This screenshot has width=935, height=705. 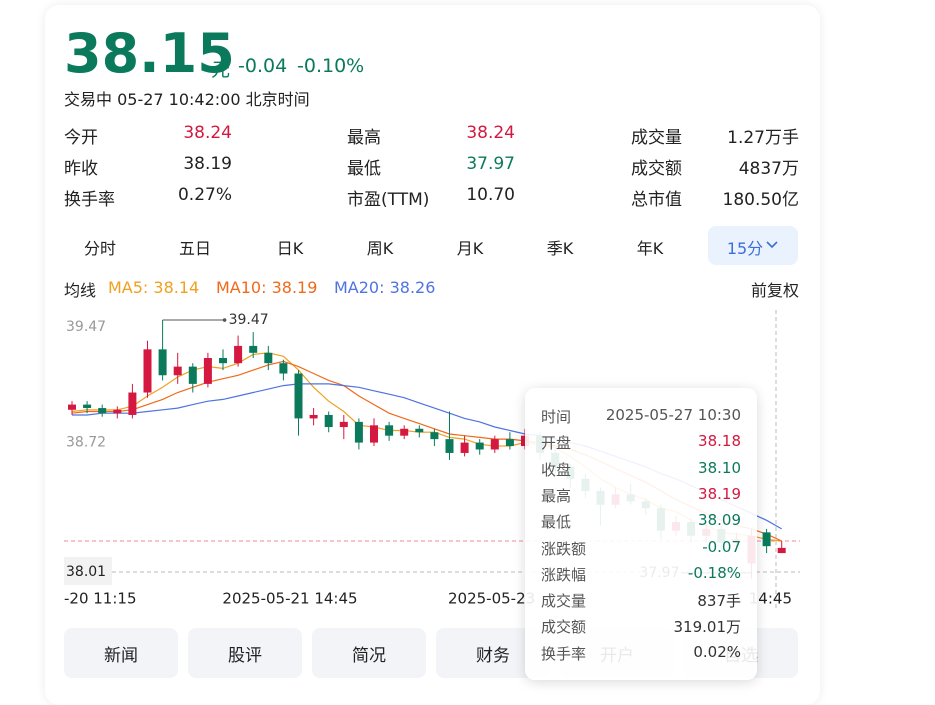 I want to click on ma-legend-item: MA10: 38.19, so click(x=267, y=287).